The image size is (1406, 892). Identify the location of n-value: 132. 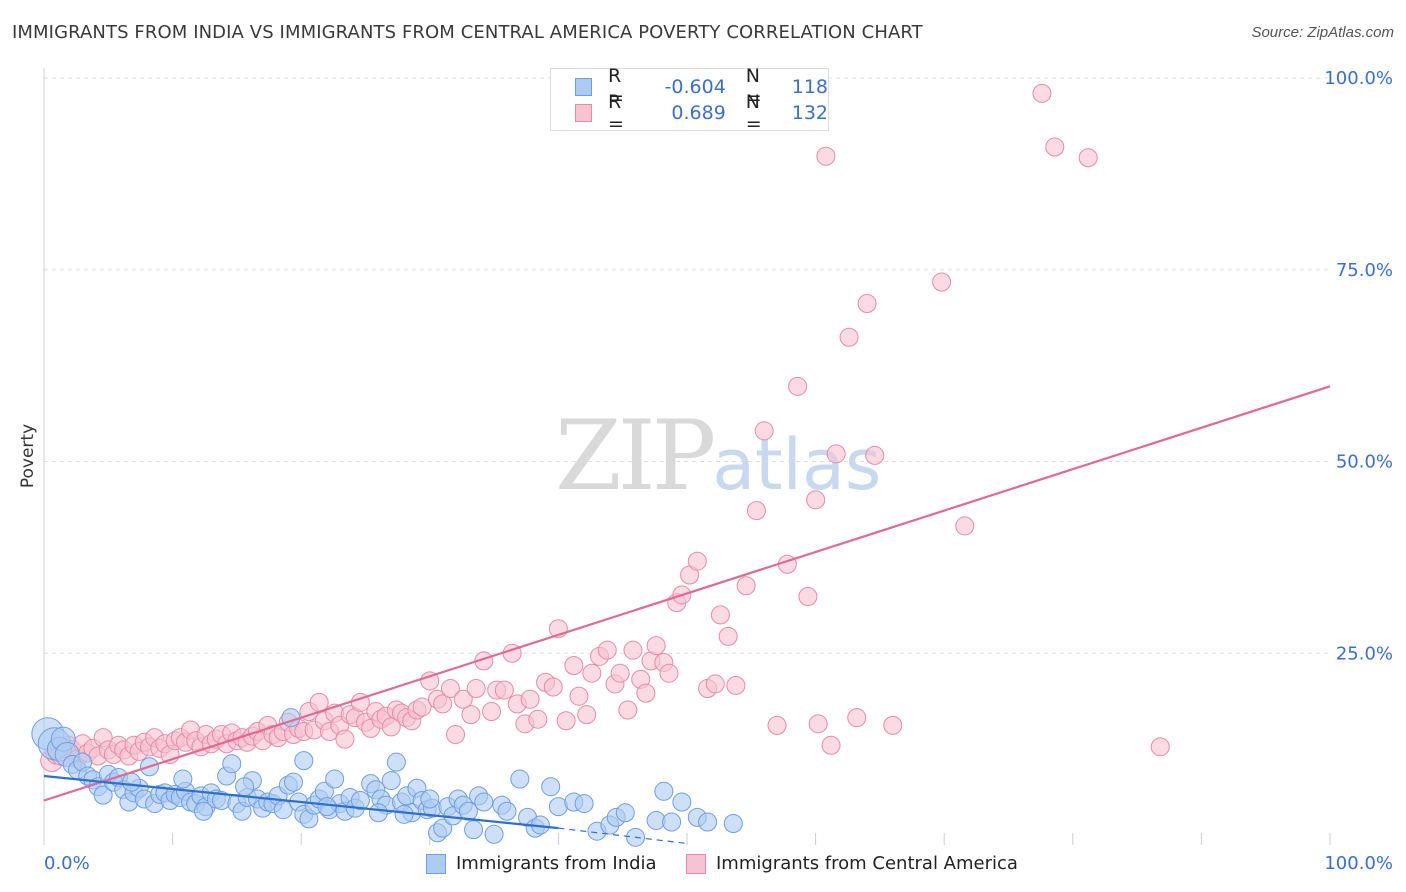
(809, 113).